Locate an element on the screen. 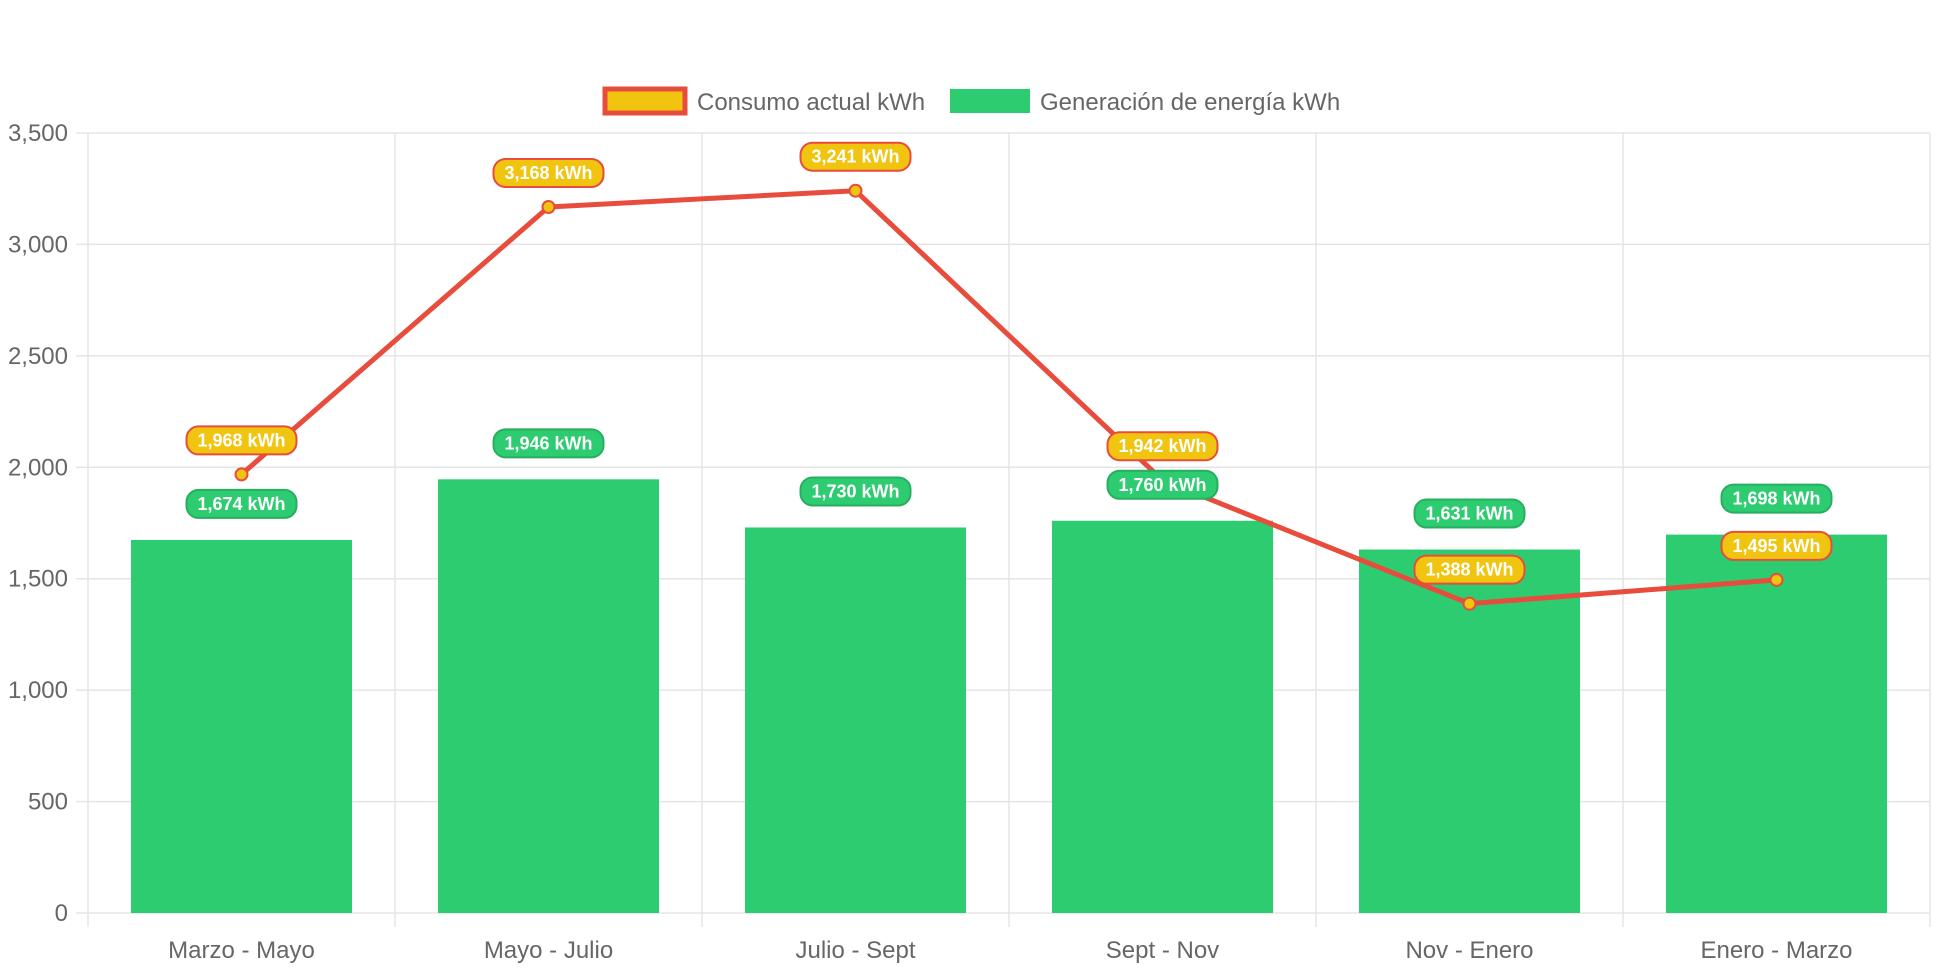  line-data-label-text: 1,388 kWh is located at coordinates (1469, 570).